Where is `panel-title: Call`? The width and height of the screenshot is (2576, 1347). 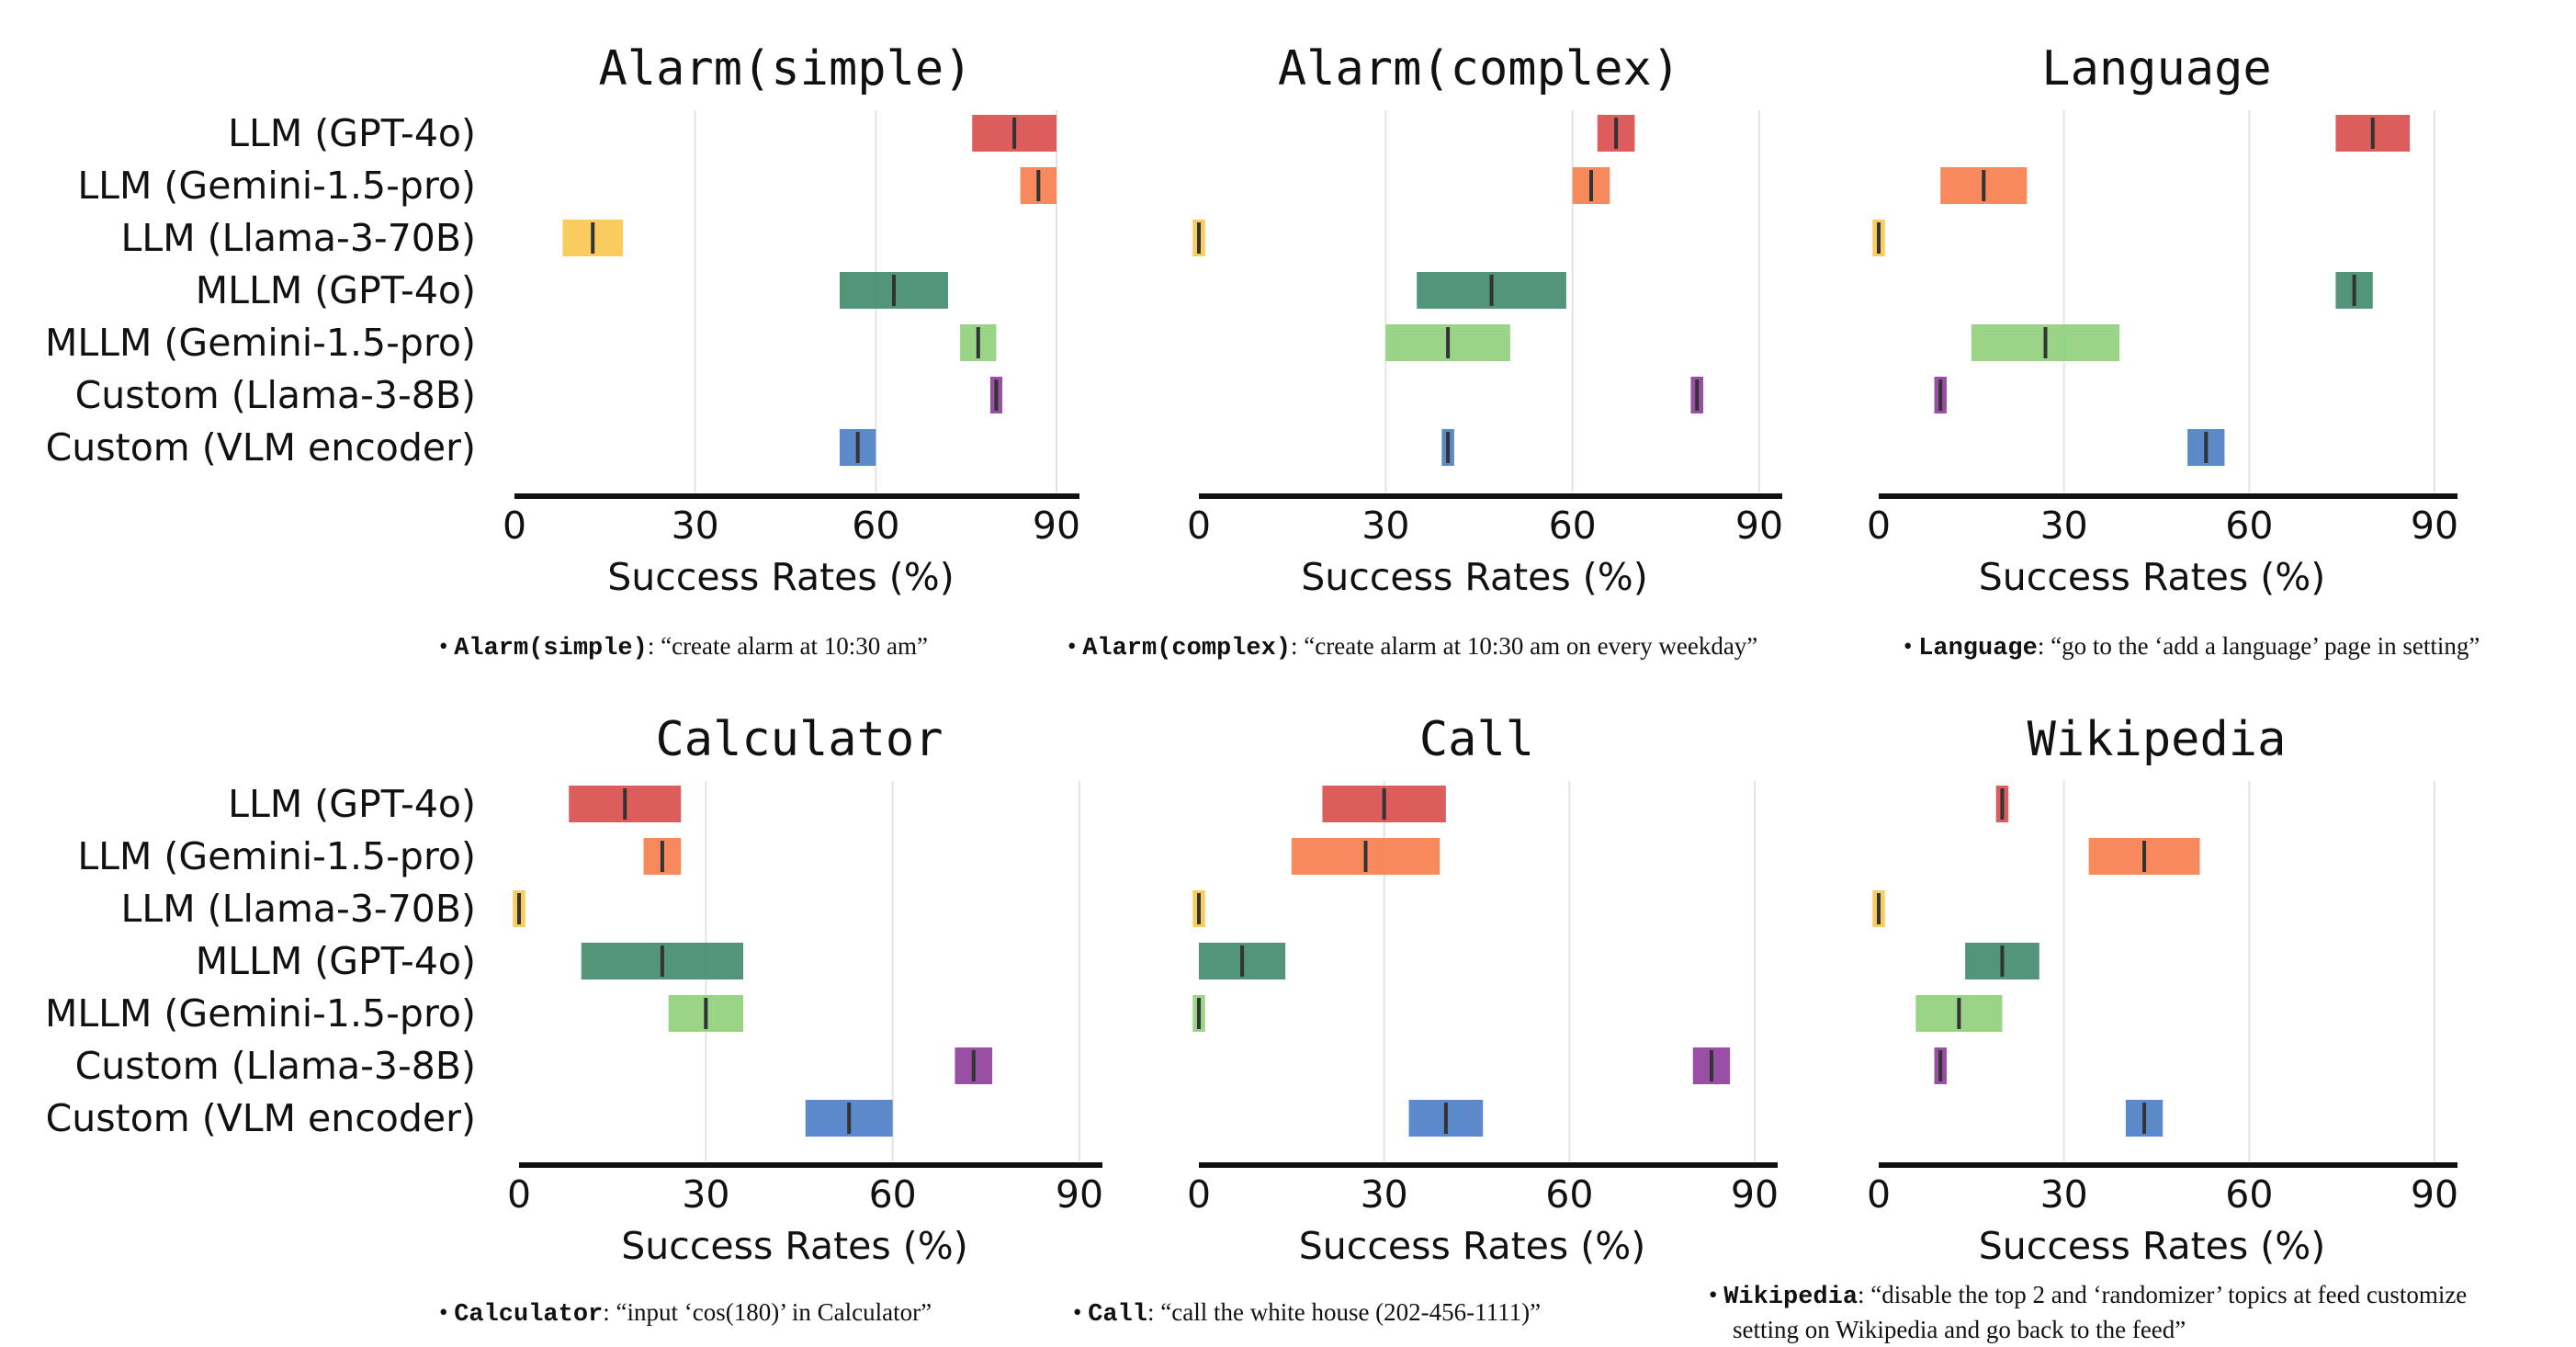 panel-title: Call is located at coordinates (1476, 739).